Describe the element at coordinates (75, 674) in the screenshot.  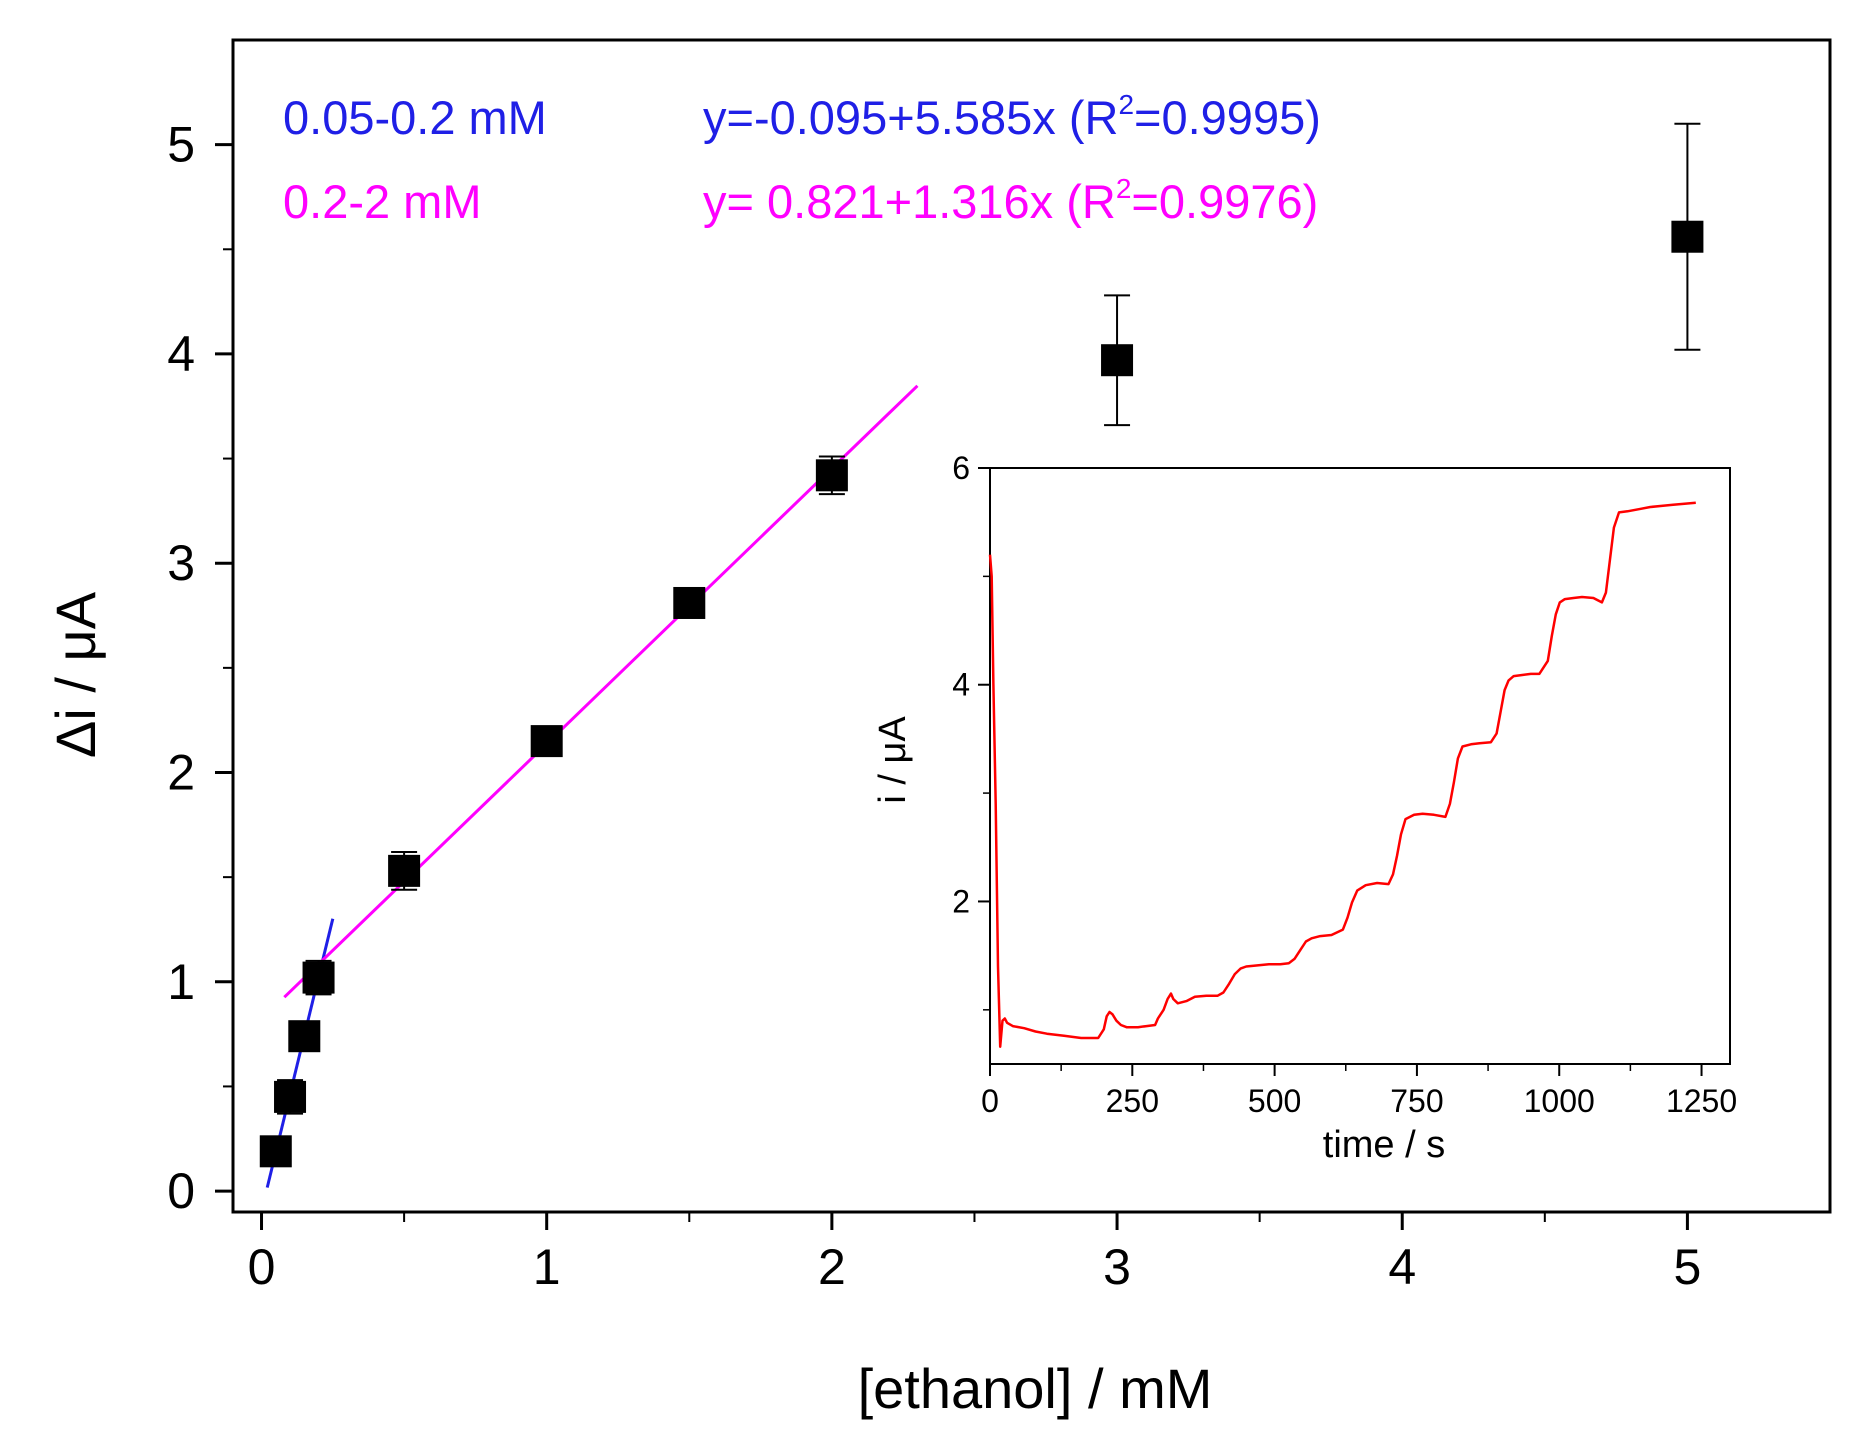
I see `y-axis-label: Δi / μA` at that location.